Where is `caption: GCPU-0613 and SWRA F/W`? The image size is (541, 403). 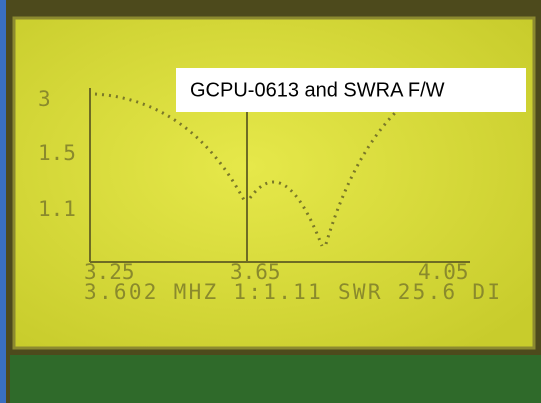
caption: GCPU-0613 and SWRA F/W is located at coordinates (317, 90).